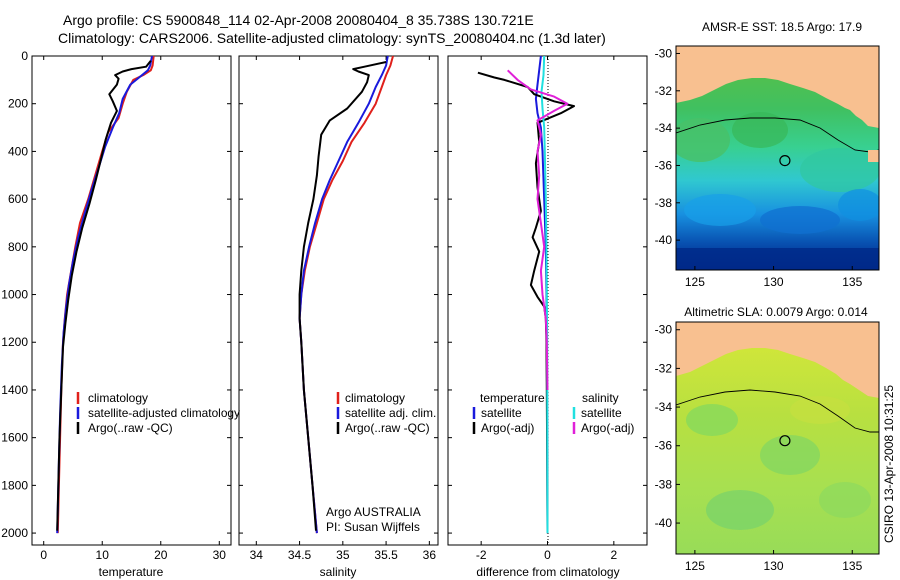 The width and height of the screenshot is (900, 580). I want to click on series-line-satellite-adjusted-climatology, so click(104, 294).